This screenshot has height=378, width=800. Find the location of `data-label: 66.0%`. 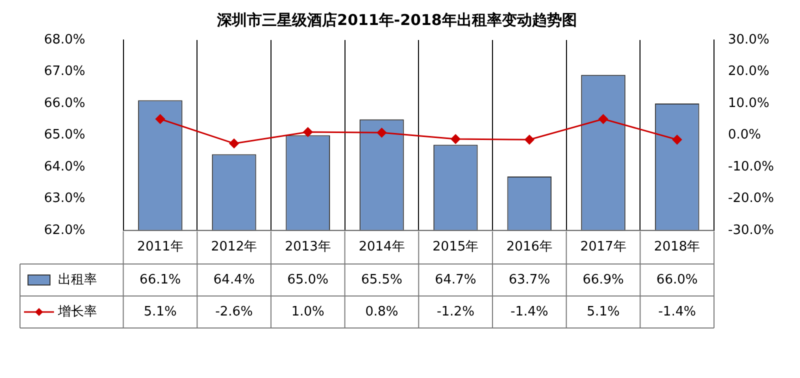

data-label: 66.0% is located at coordinates (677, 280).